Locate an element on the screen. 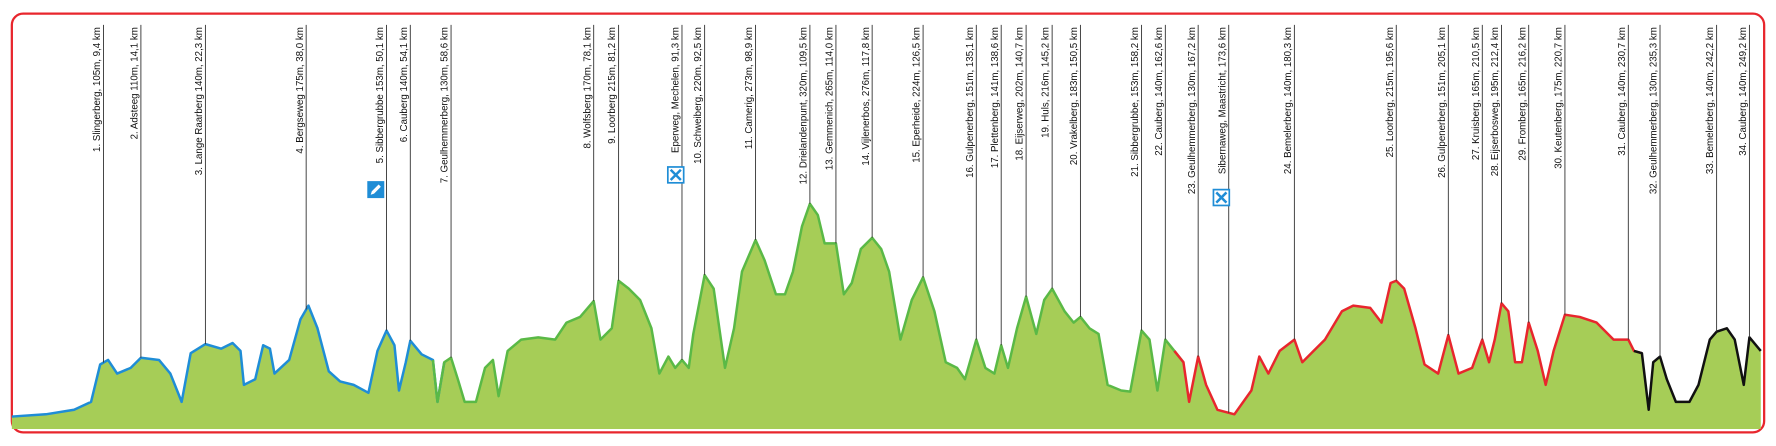 The image size is (1776, 446). climb-label: 10. Schweiberg, 220m, 92,5 km is located at coordinates (698, 95).